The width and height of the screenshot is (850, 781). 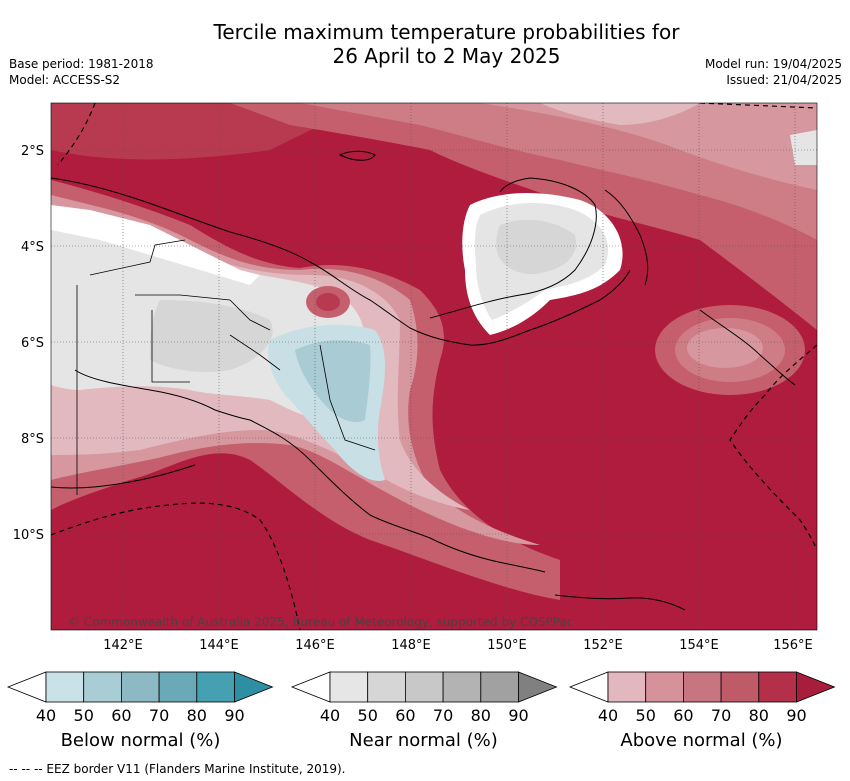 I want to click on legend-label-above: Above normal (%), so click(x=701, y=740).